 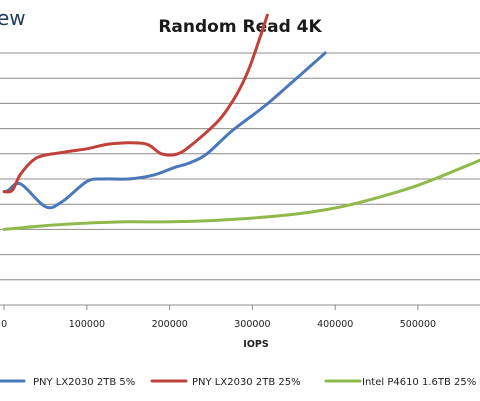 What do you see at coordinates (84, 382) in the screenshot?
I see `legend-label: PNY LX2030 2TB 5%` at bounding box center [84, 382].